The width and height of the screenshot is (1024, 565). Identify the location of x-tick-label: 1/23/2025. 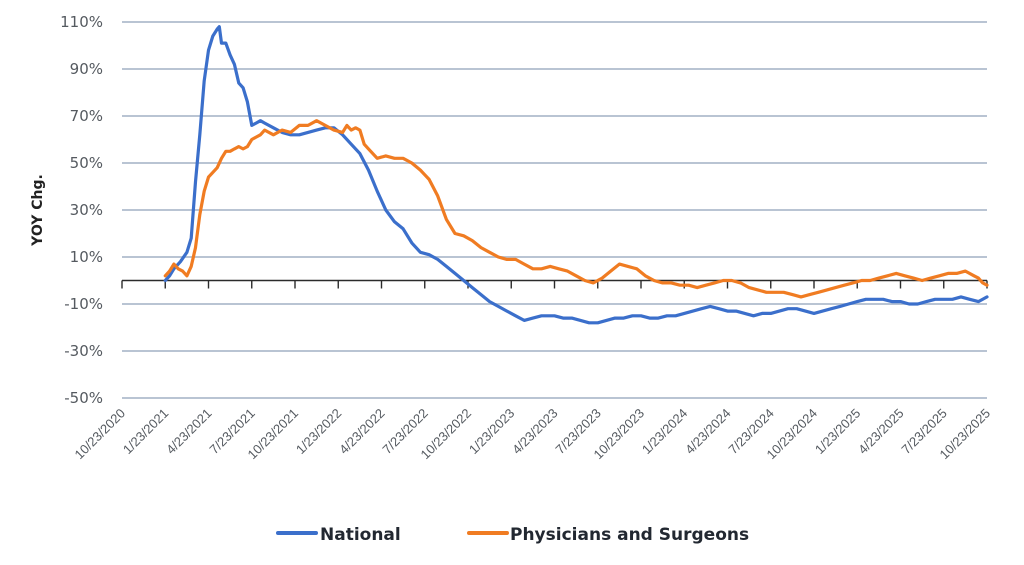
(838, 432).